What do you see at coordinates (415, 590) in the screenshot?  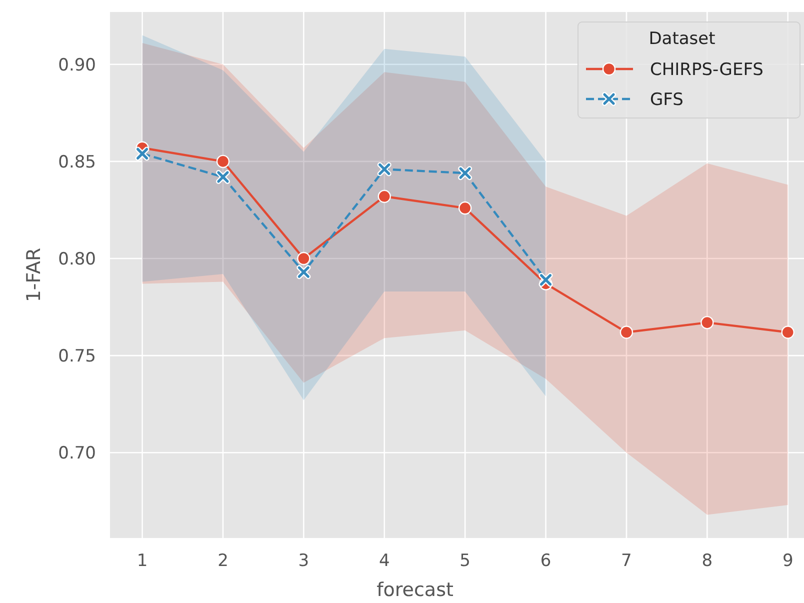 I see `x-axis-title: forecast` at bounding box center [415, 590].